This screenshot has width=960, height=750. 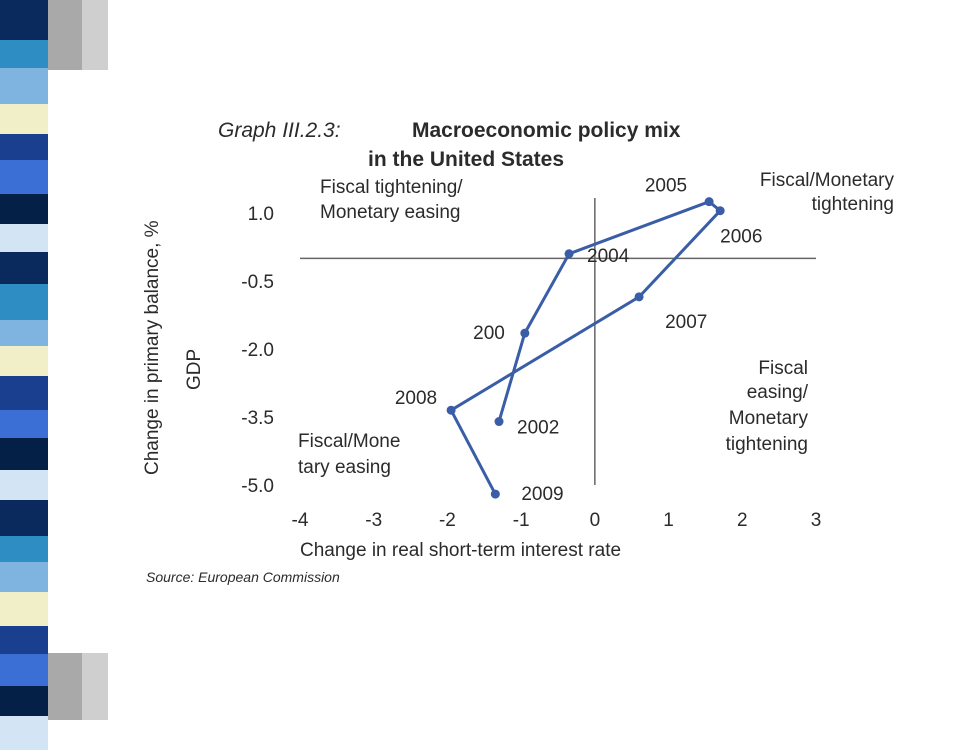 What do you see at coordinates (300, 520) in the screenshot?
I see `x-tick-label: -4` at bounding box center [300, 520].